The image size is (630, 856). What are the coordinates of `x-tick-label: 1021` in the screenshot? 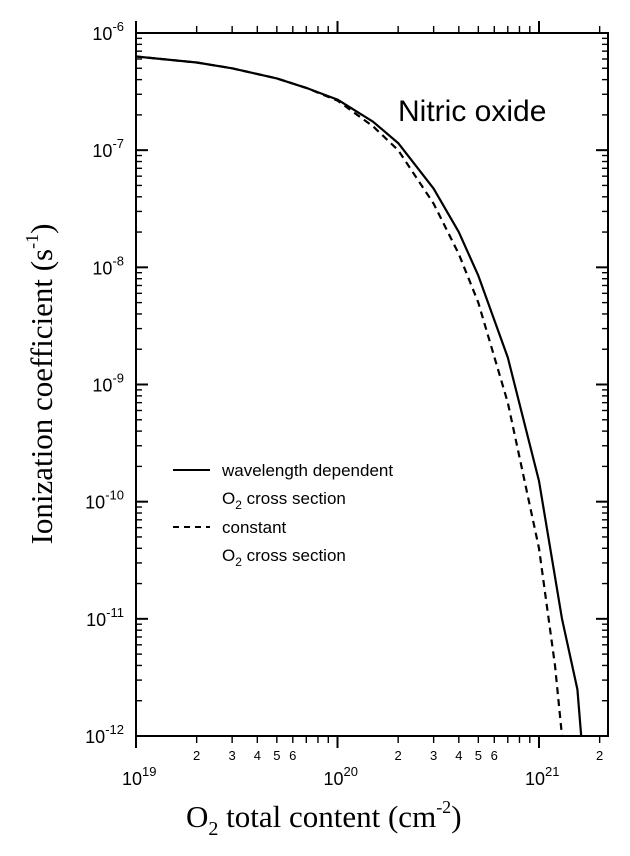 It's located at (542, 776).